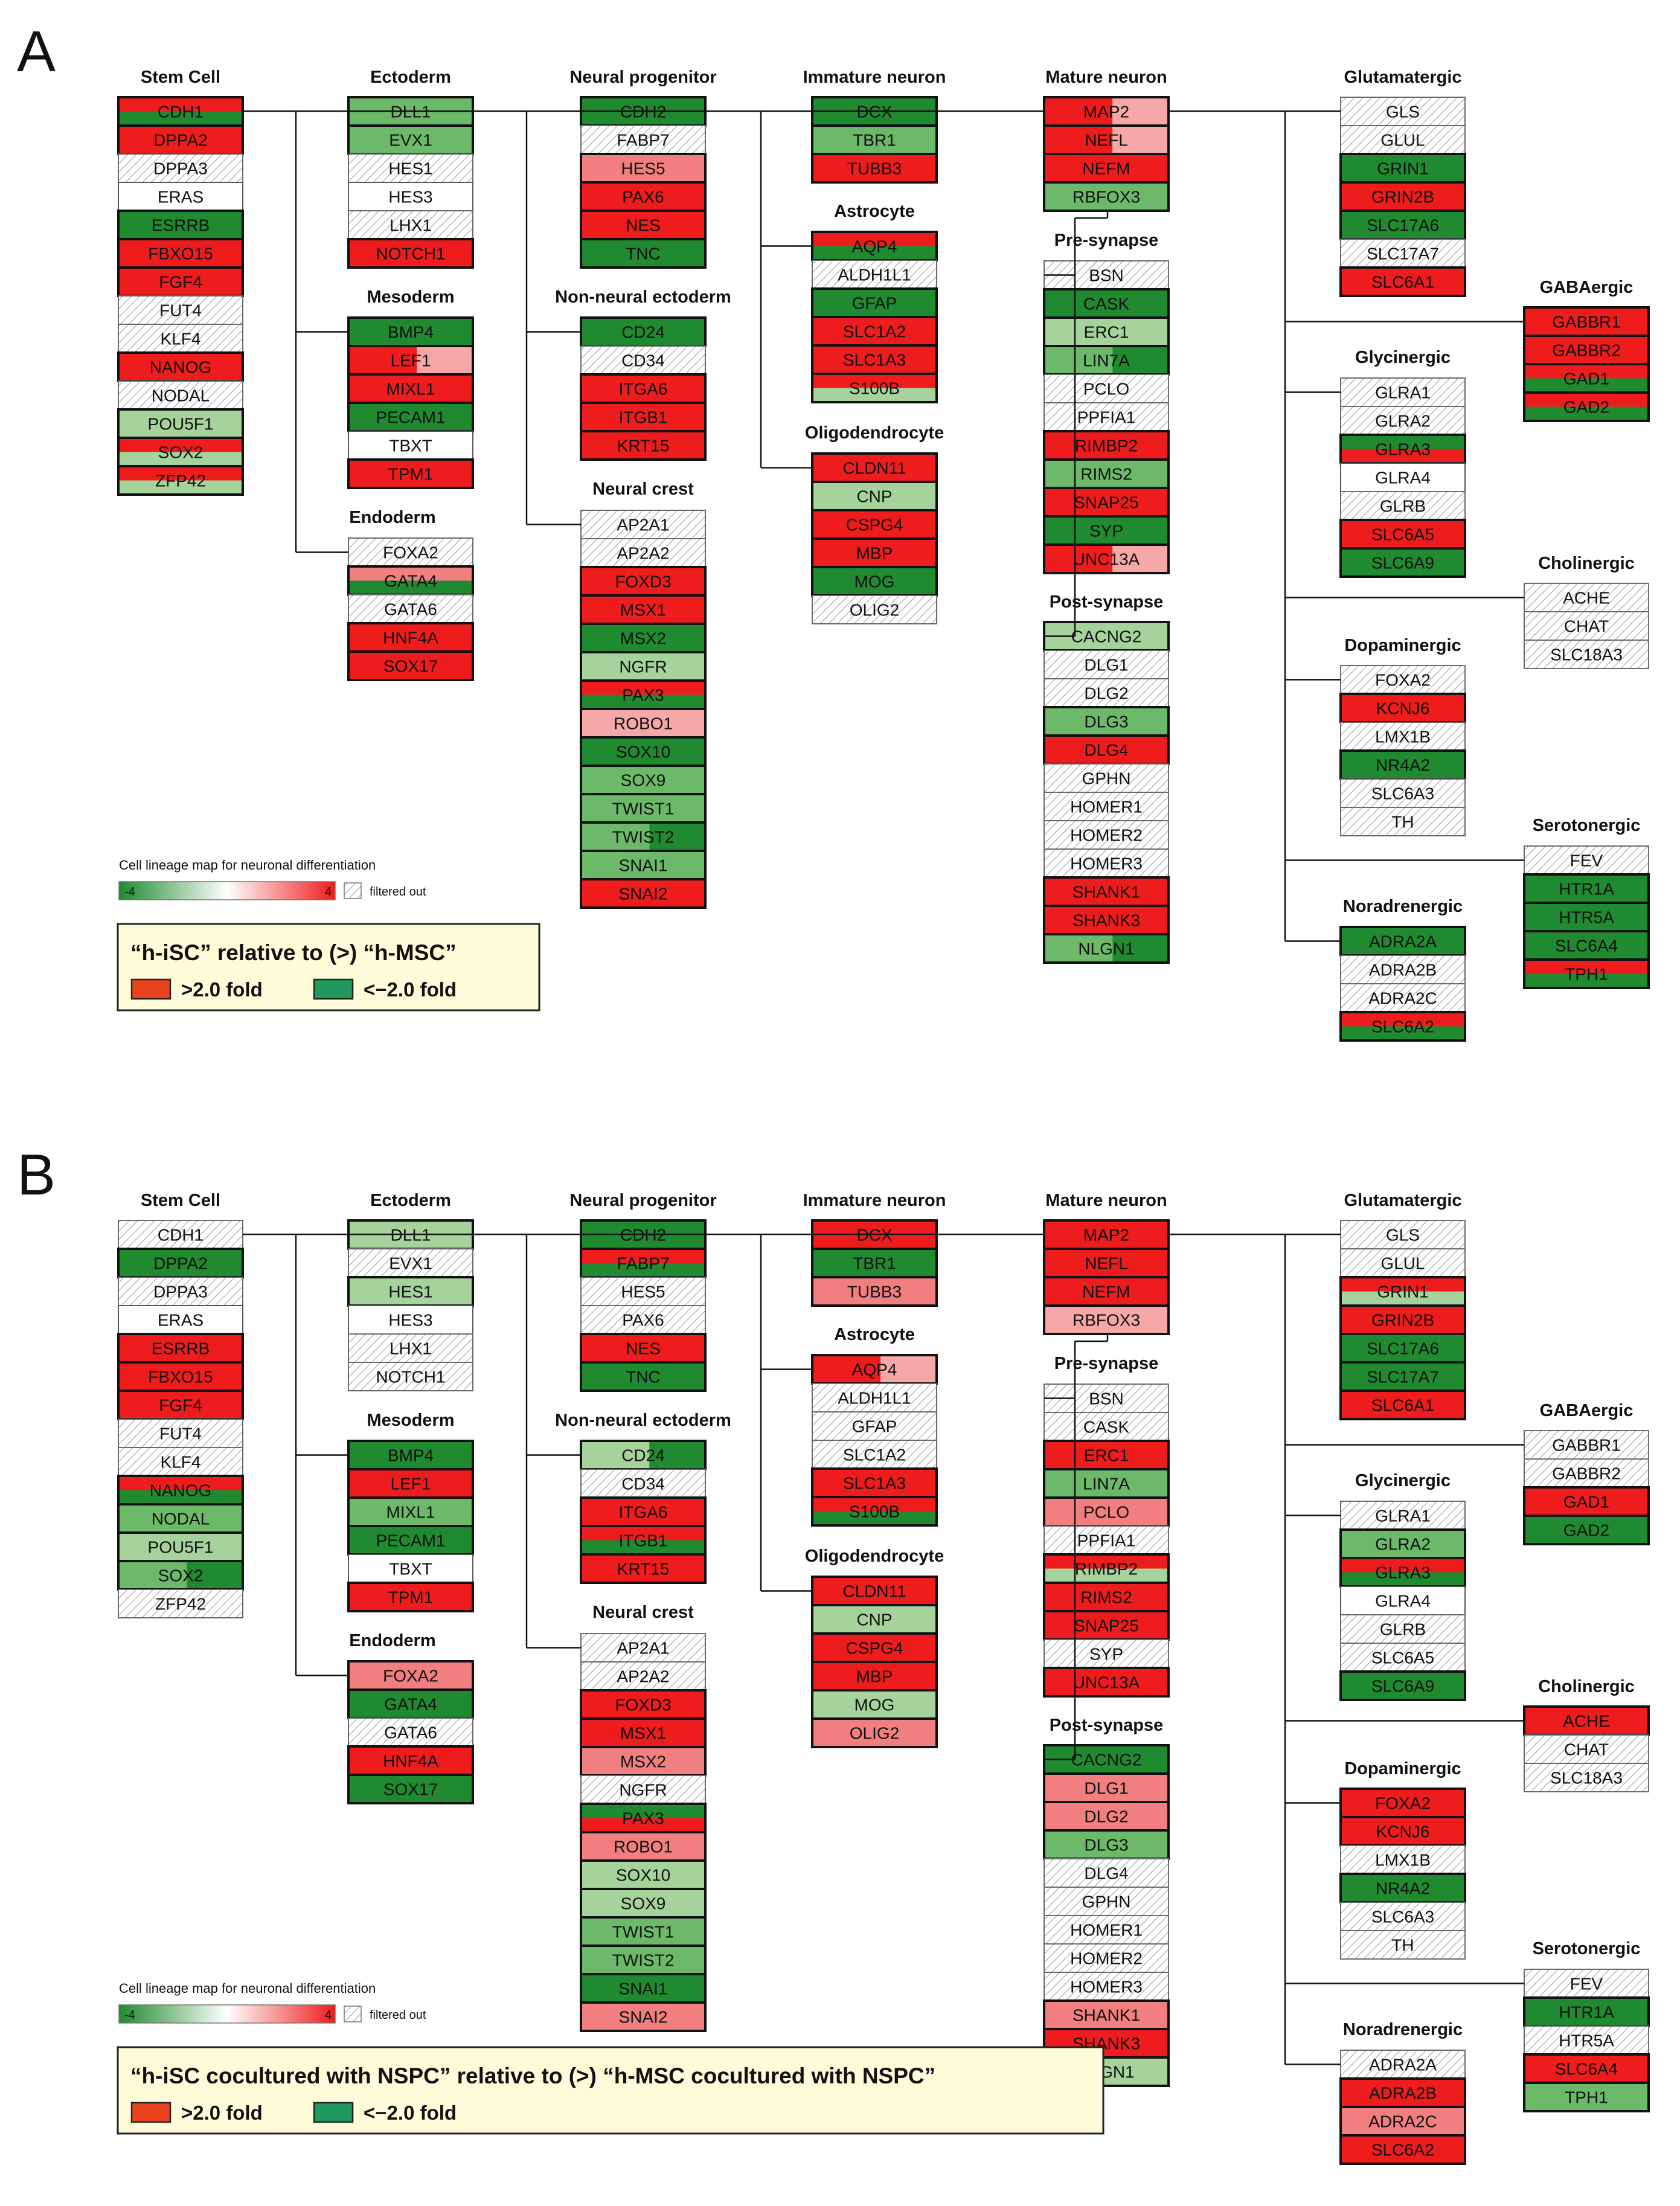 The height and width of the screenshot is (2206, 1680). What do you see at coordinates (410, 197) in the screenshot?
I see `gene-cell-hes3: HES3` at bounding box center [410, 197].